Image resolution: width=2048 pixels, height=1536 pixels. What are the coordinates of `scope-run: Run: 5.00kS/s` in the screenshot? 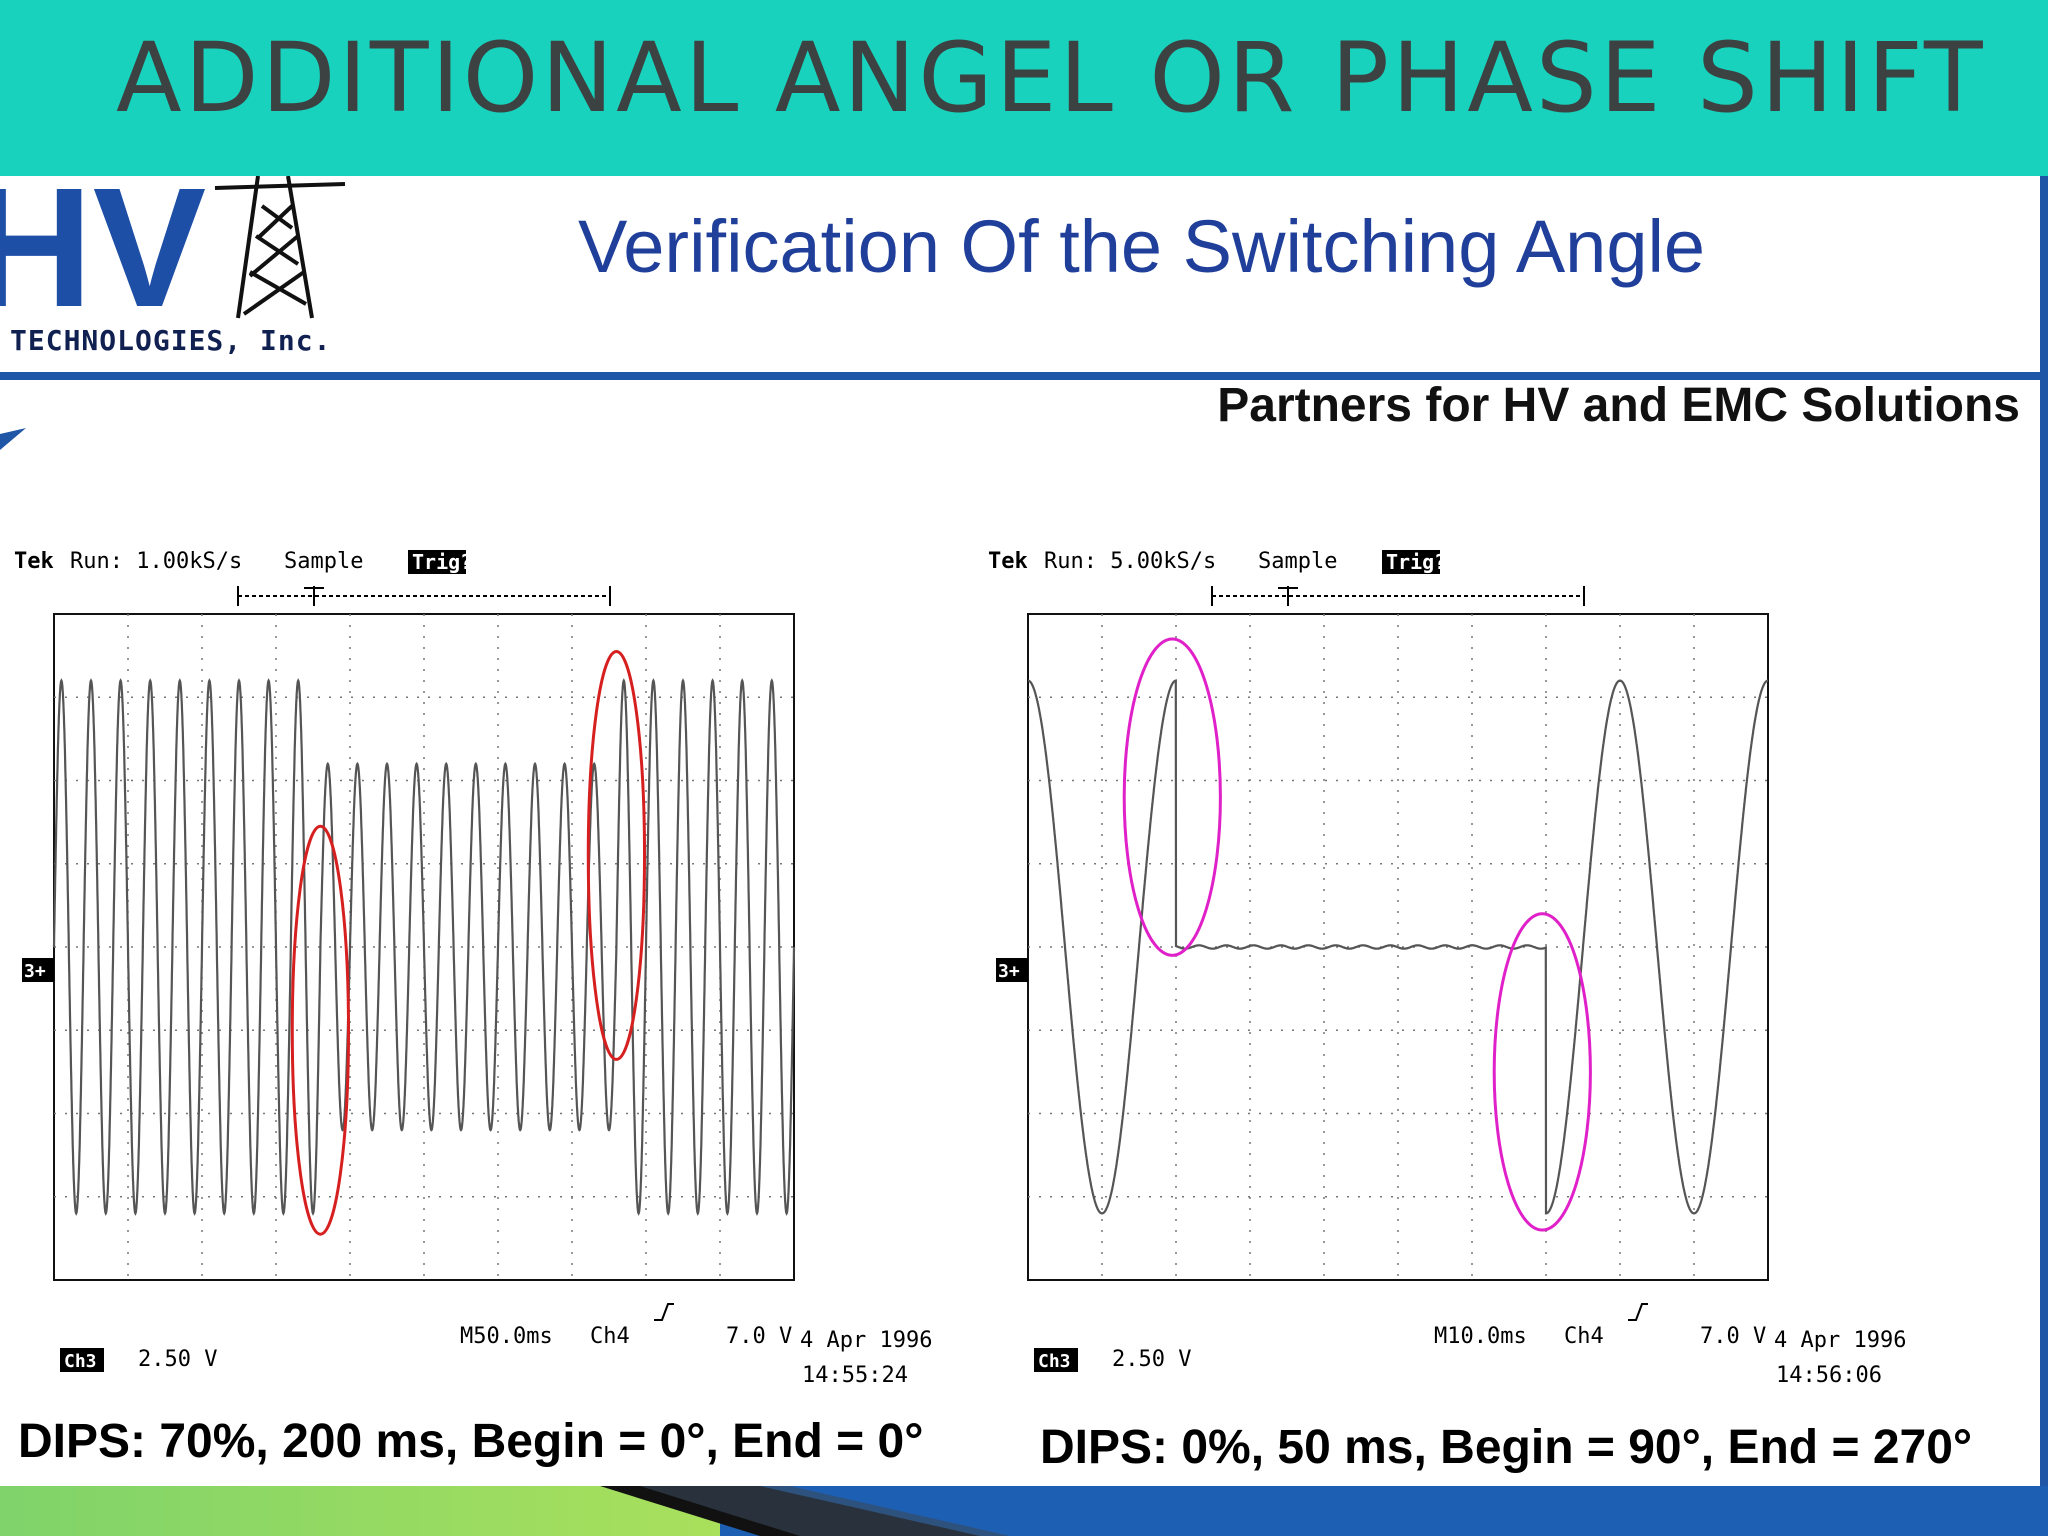 It's located at (1130, 561).